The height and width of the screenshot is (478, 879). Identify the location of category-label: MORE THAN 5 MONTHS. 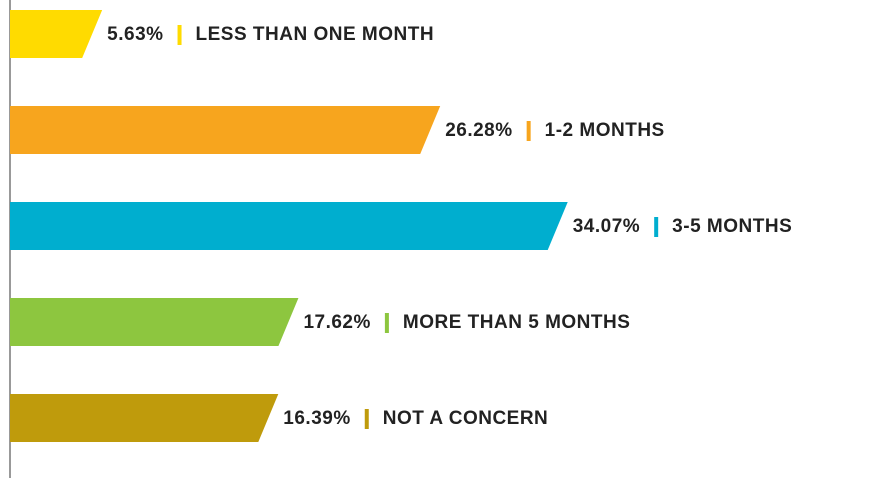
(517, 322).